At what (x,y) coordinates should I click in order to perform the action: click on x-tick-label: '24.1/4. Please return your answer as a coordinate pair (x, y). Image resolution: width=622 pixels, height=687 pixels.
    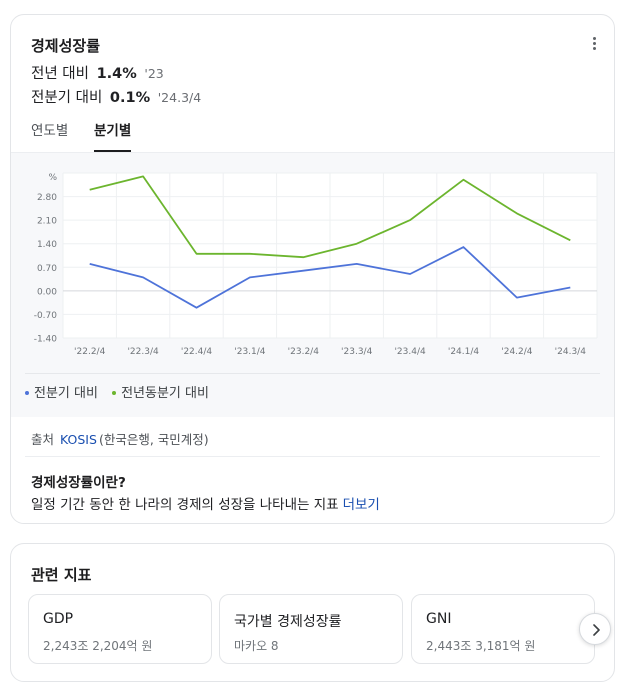
    Looking at the image, I should click on (464, 352).